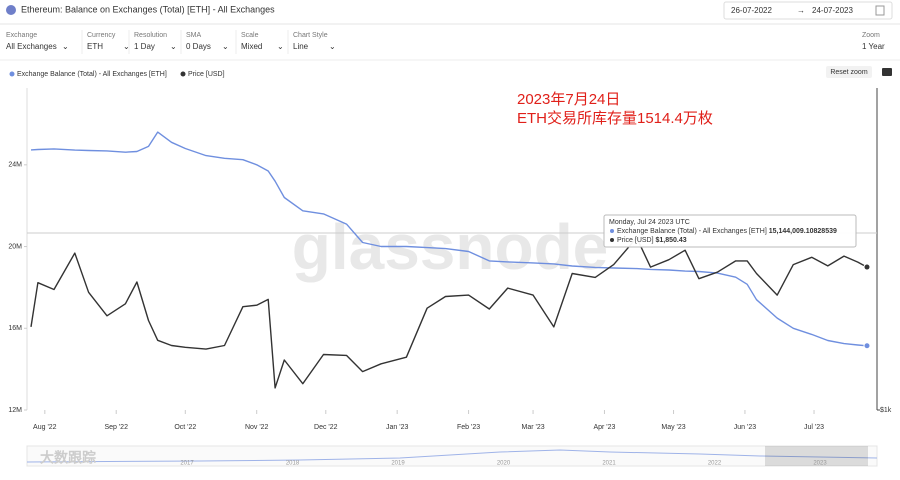  Describe the element at coordinates (568, 99) in the screenshot. I see `annotation: 2023年7月24日` at that location.